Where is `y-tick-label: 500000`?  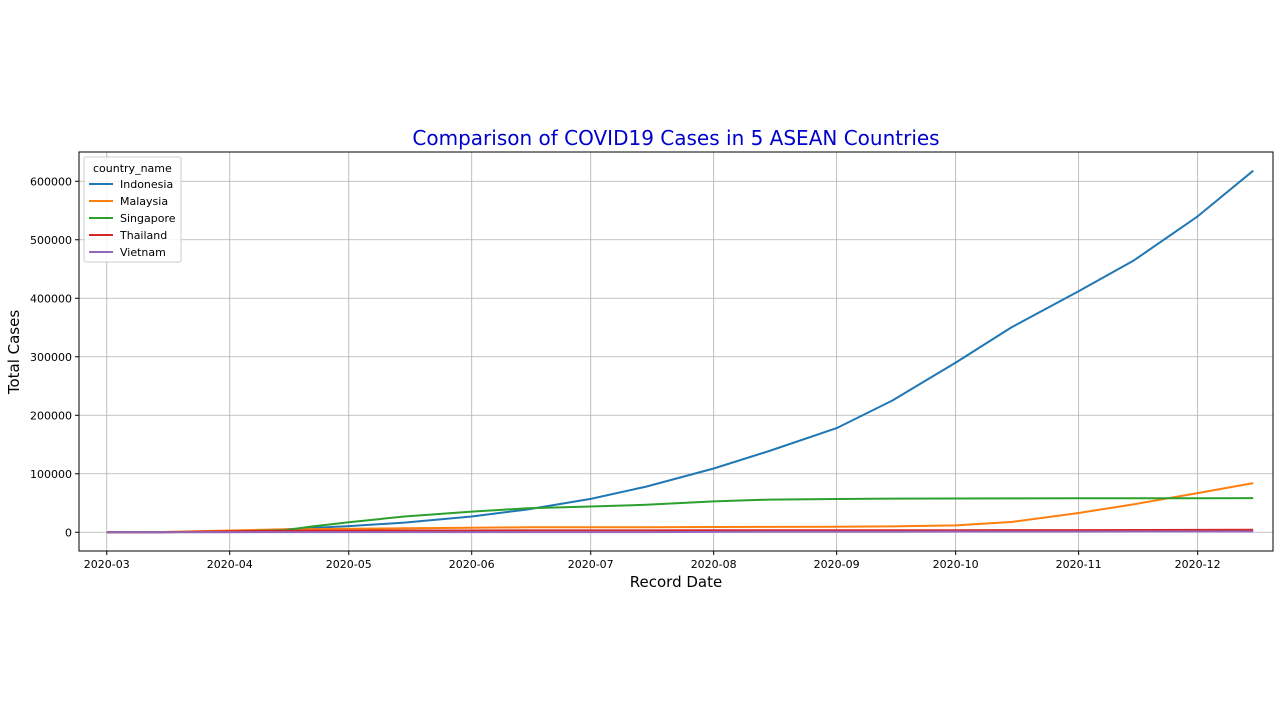 y-tick-label: 500000 is located at coordinates (51, 240).